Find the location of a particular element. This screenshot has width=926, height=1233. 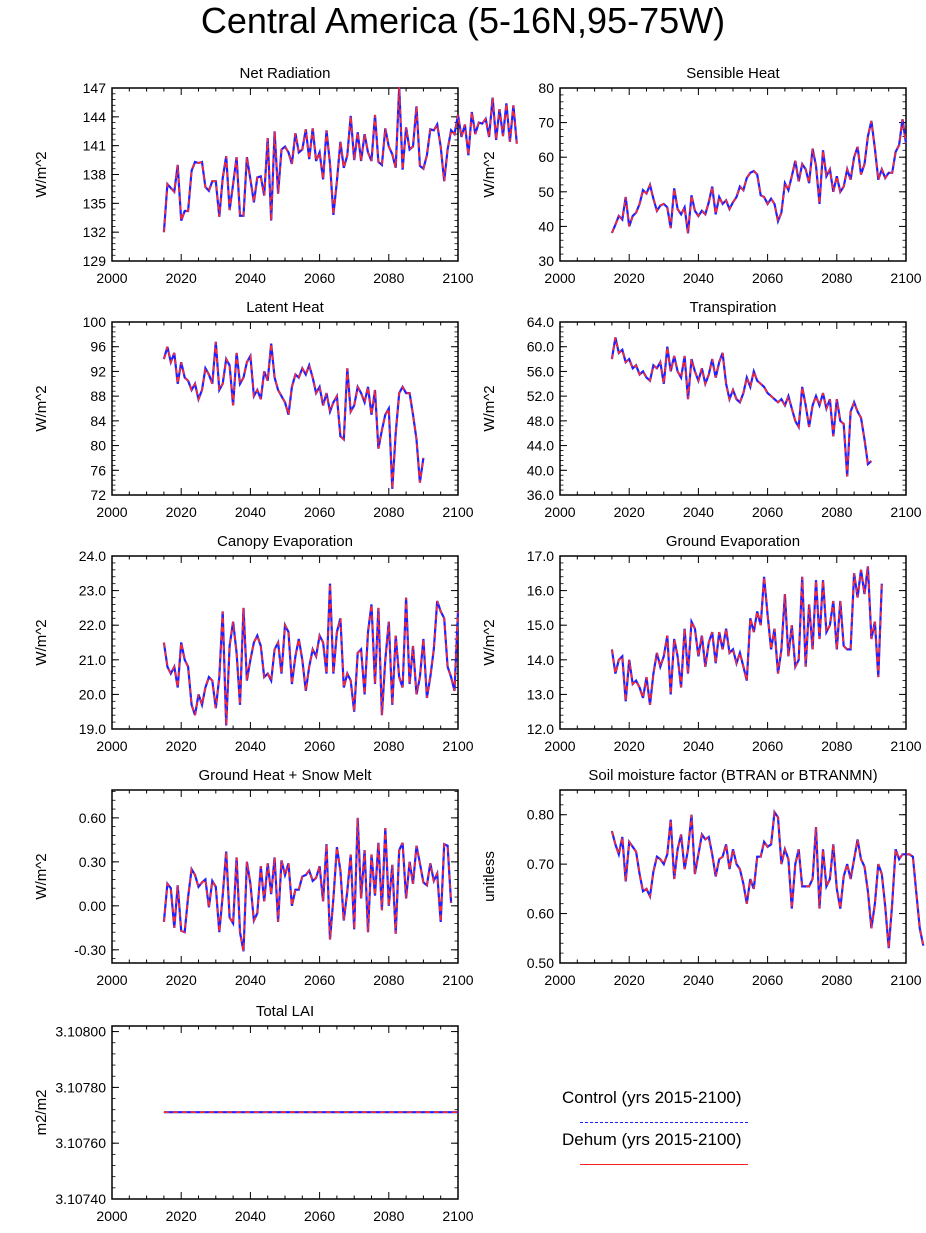

y-tick-label: 50 is located at coordinates (546, 192).